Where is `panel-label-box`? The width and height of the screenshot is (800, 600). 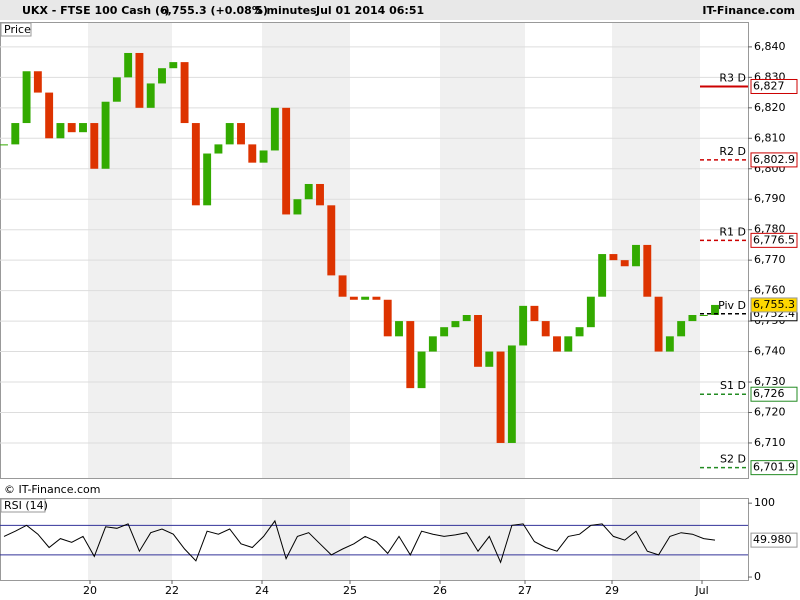
panel-label-box is located at coordinates (16, 29).